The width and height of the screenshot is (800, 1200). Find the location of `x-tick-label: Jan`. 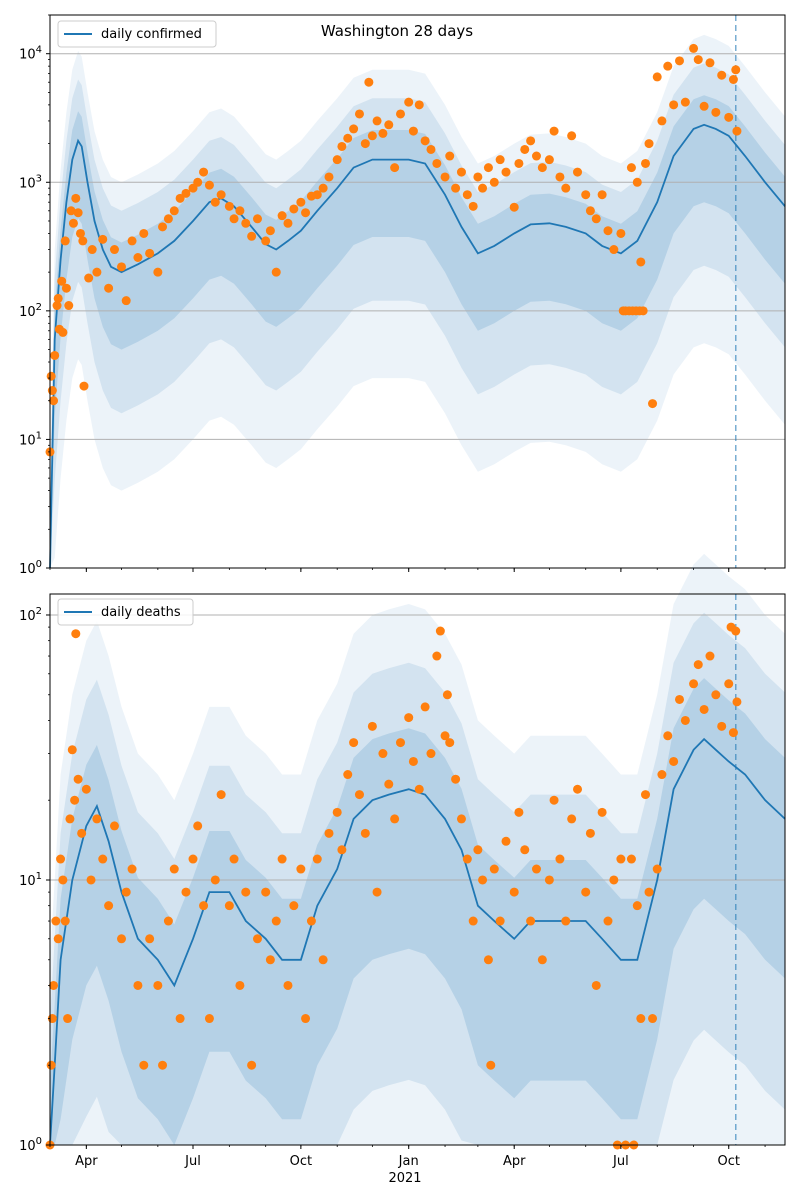

x-tick-label: Jan is located at coordinates (408, 1161).